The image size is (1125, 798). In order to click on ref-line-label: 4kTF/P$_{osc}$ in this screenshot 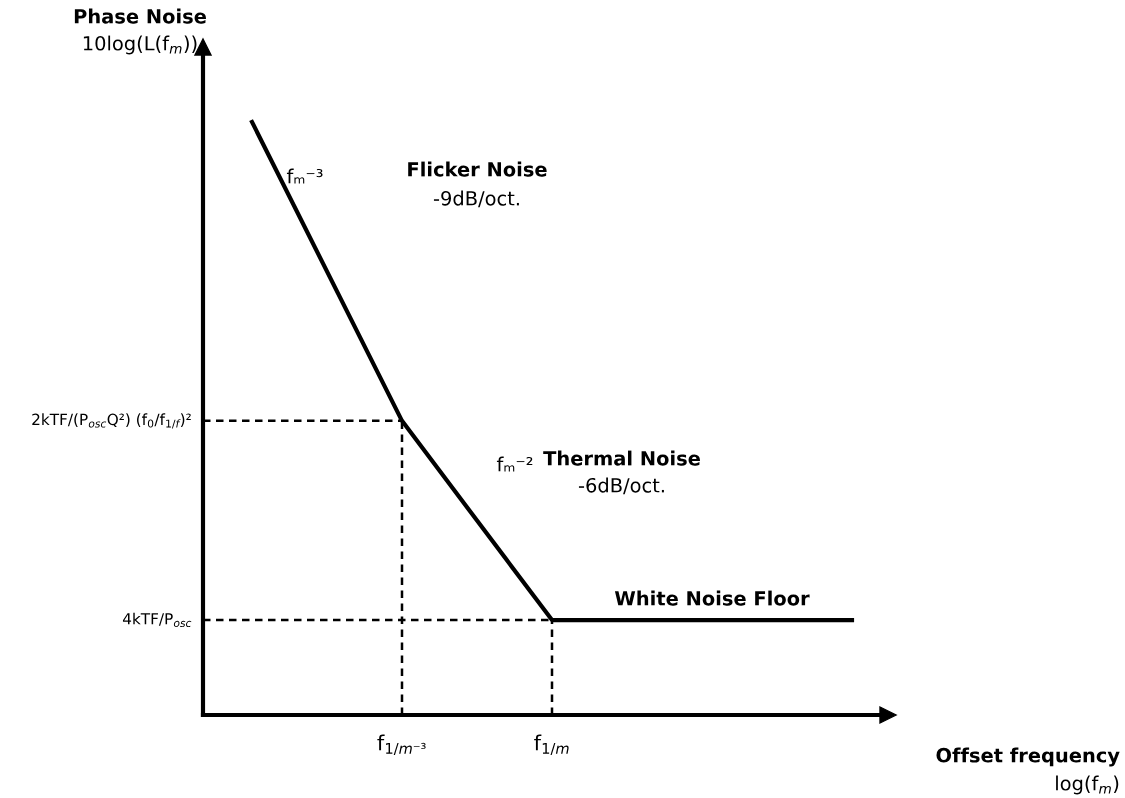, I will do `click(157, 619)`.